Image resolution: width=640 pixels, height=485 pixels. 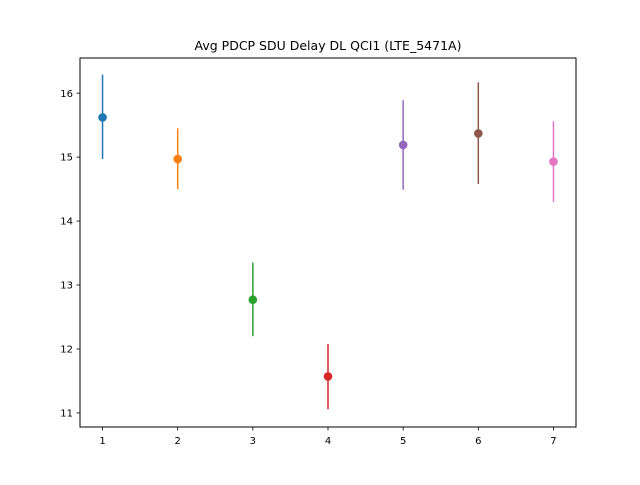 What do you see at coordinates (66, 286) in the screenshot?
I see `y-tick-label: 13` at bounding box center [66, 286].